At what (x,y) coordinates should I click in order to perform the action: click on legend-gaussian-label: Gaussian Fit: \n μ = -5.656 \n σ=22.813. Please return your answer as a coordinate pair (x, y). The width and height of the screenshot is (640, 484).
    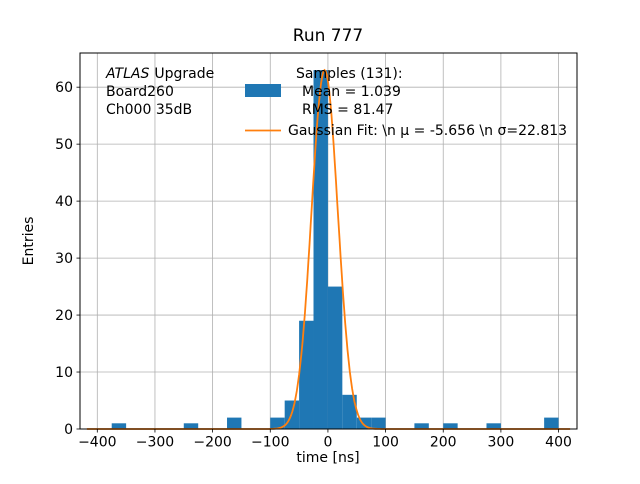
    Looking at the image, I should click on (427, 131).